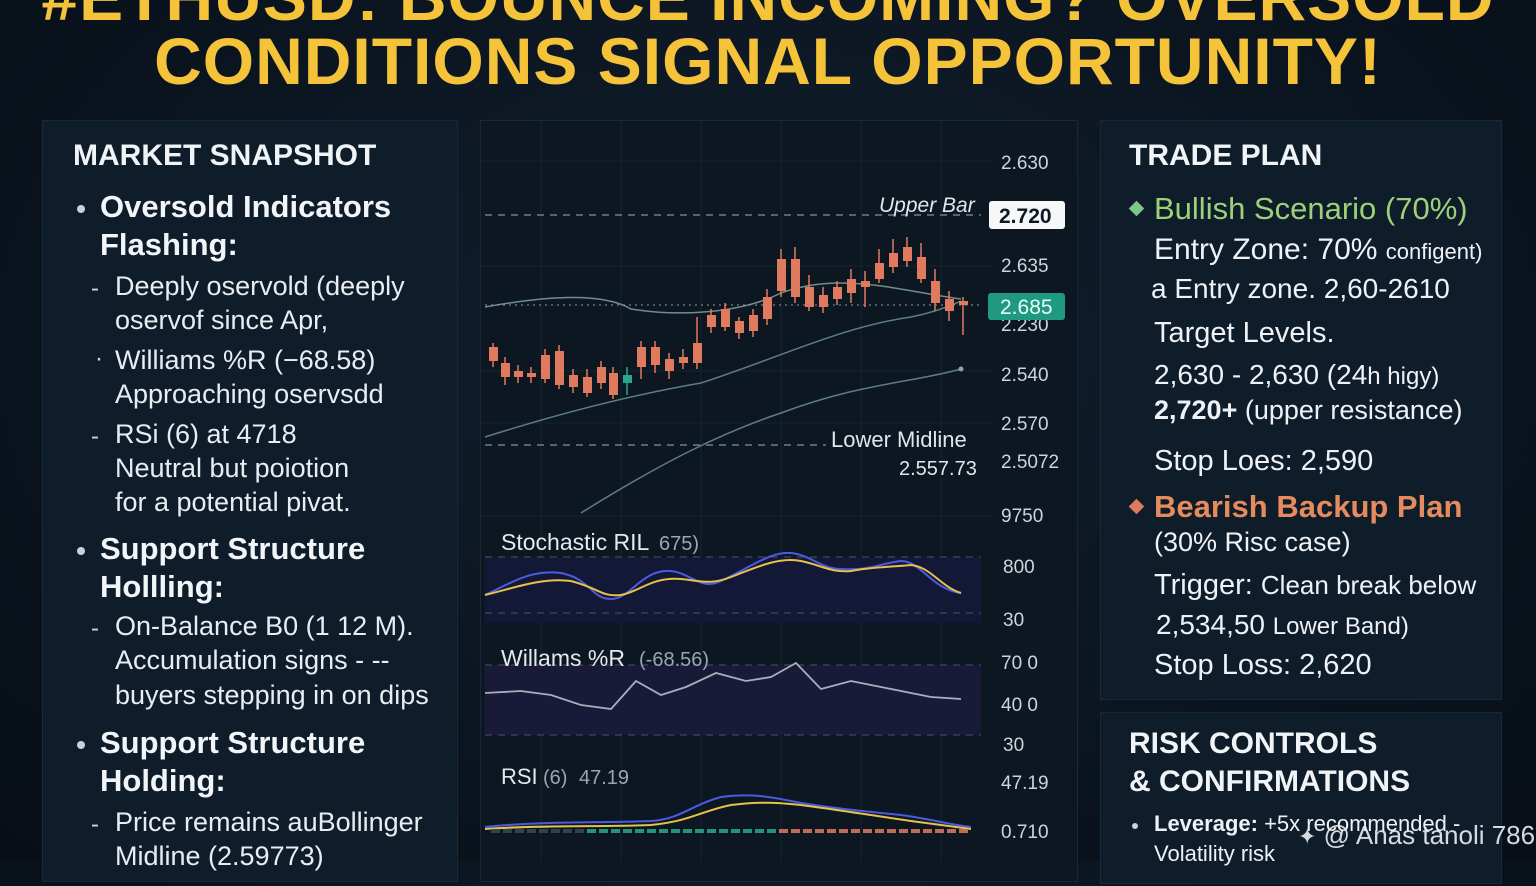 Image resolution: width=1536 pixels, height=886 pixels. I want to click on rsi-histogram, so click(729, 831).